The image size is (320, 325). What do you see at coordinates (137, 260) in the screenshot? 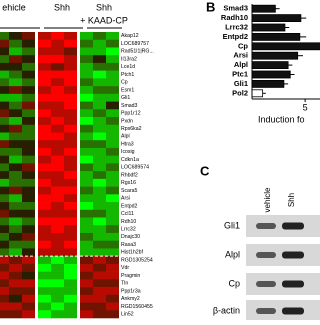
I see `gene-label: RGD1305254` at bounding box center [137, 260].